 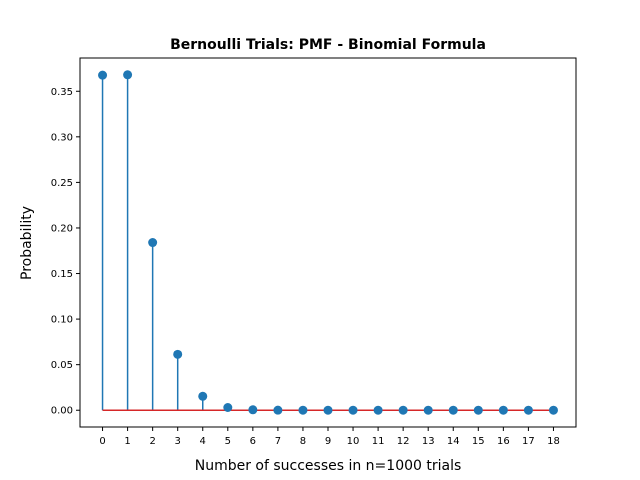 What do you see at coordinates (328, 45) in the screenshot?
I see `chart-title: Bernoulli Trials: PMF - Binomial Formula` at bounding box center [328, 45].